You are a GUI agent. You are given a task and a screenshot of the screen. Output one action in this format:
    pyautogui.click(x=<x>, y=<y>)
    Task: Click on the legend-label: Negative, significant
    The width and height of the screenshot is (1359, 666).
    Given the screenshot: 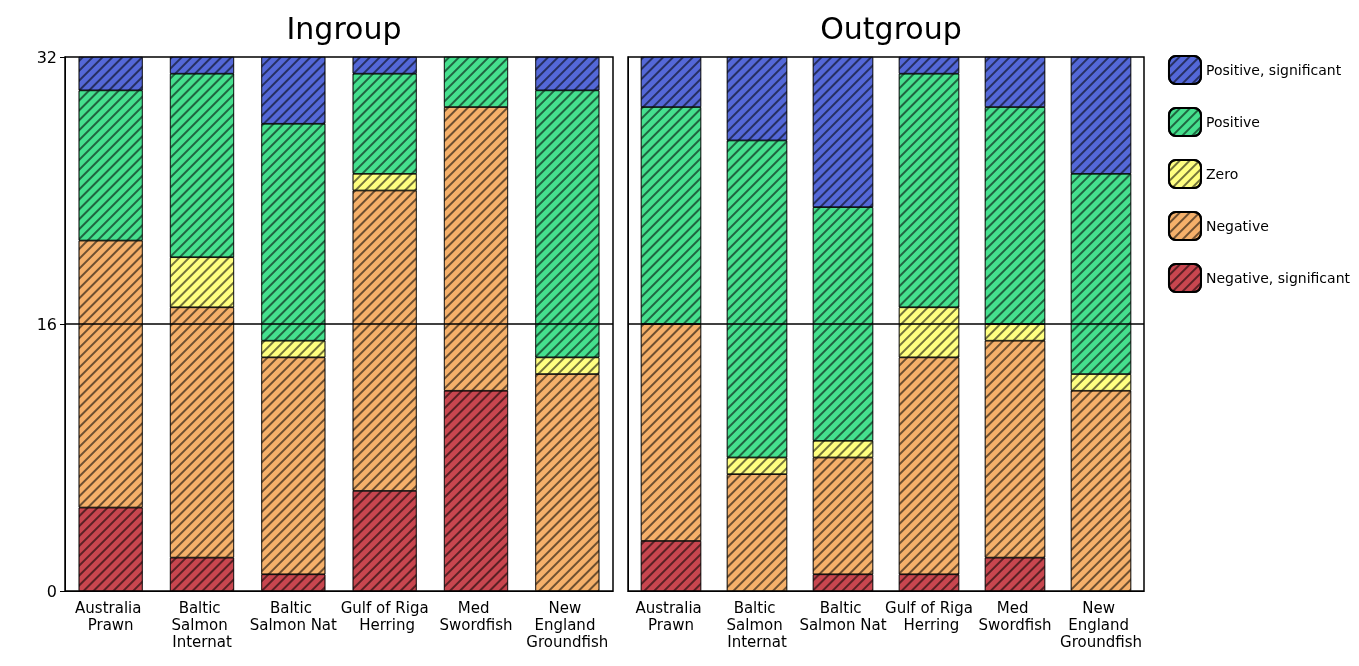 What is the action you would take?
    pyautogui.click(x=1278, y=278)
    